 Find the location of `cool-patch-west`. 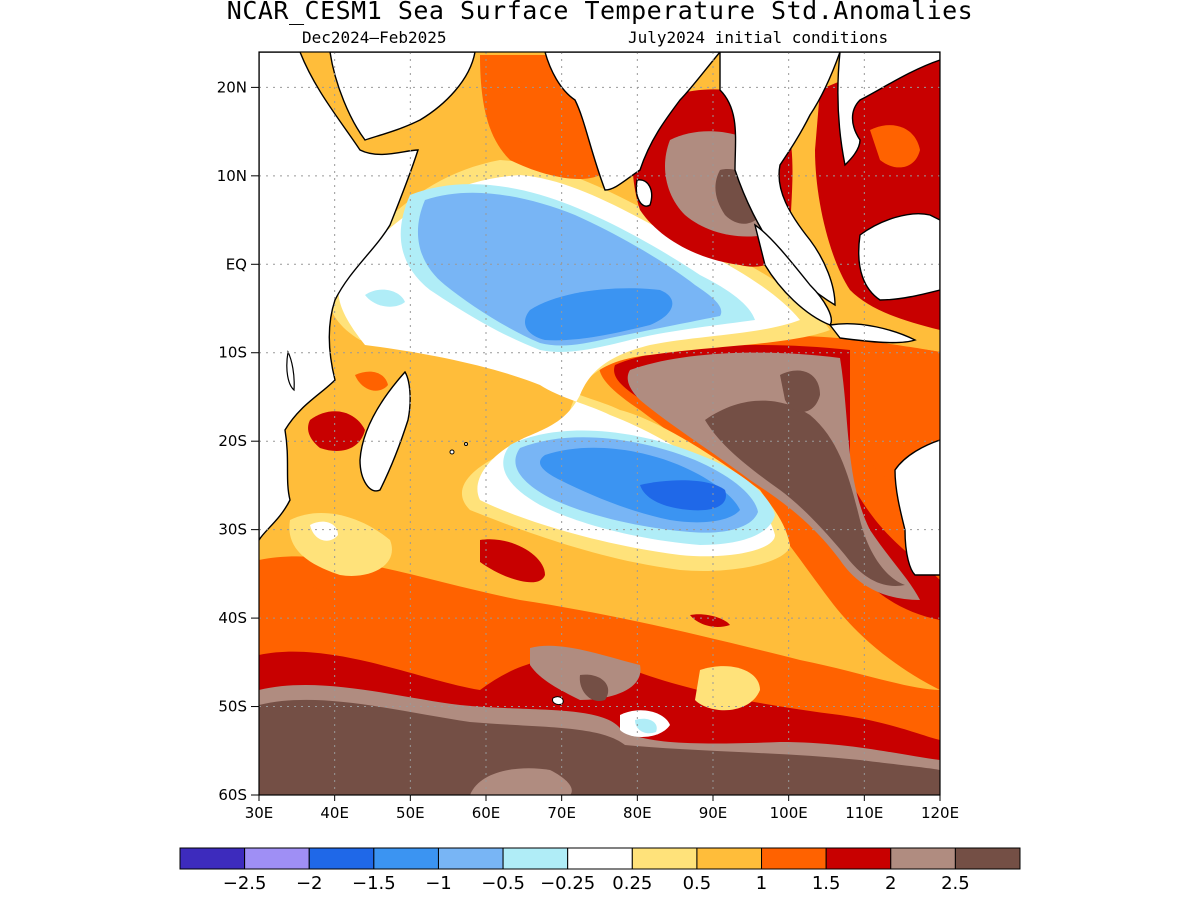

cool-patch-west is located at coordinates (385, 298).